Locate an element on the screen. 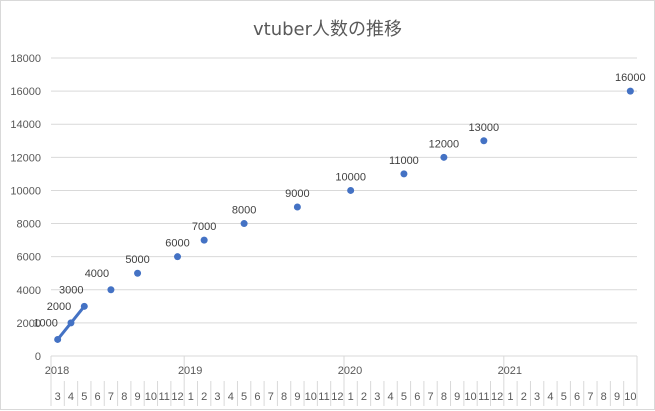  data-label: 12000 is located at coordinates (444, 144).